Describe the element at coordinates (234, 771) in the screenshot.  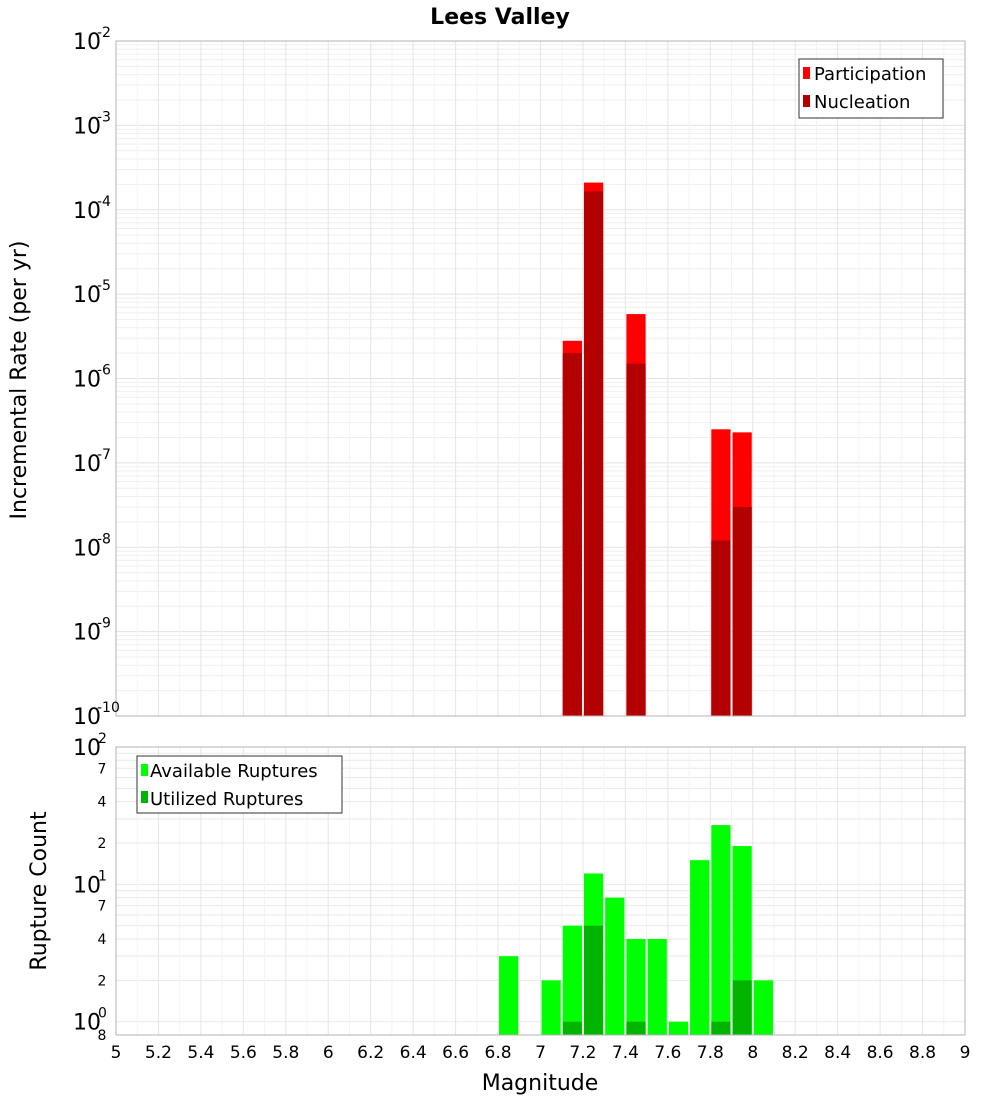
I see `available-ruptures-legend-label: Available Ruptures` at that location.